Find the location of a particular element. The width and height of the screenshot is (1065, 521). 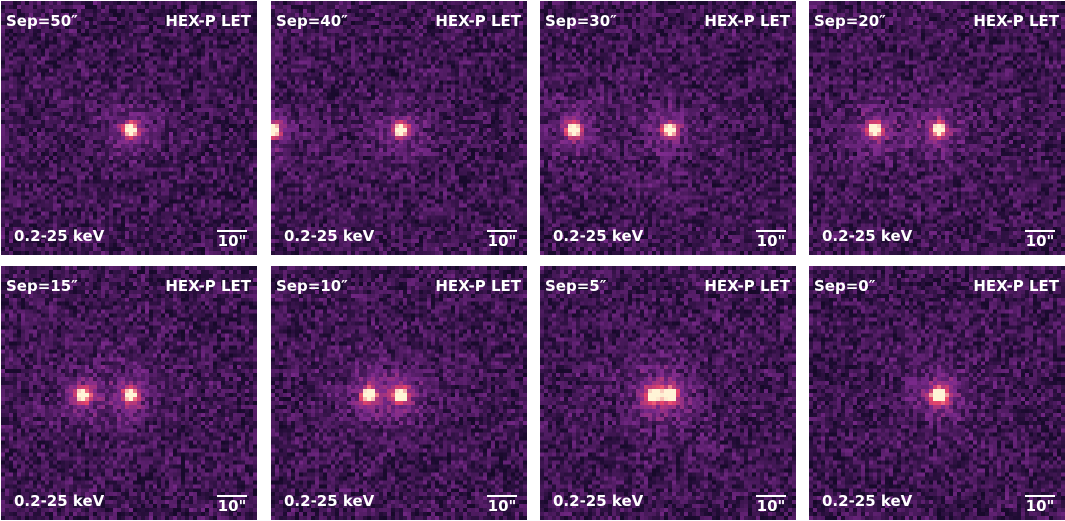

separation-label: Sep=40″ is located at coordinates (312, 21).